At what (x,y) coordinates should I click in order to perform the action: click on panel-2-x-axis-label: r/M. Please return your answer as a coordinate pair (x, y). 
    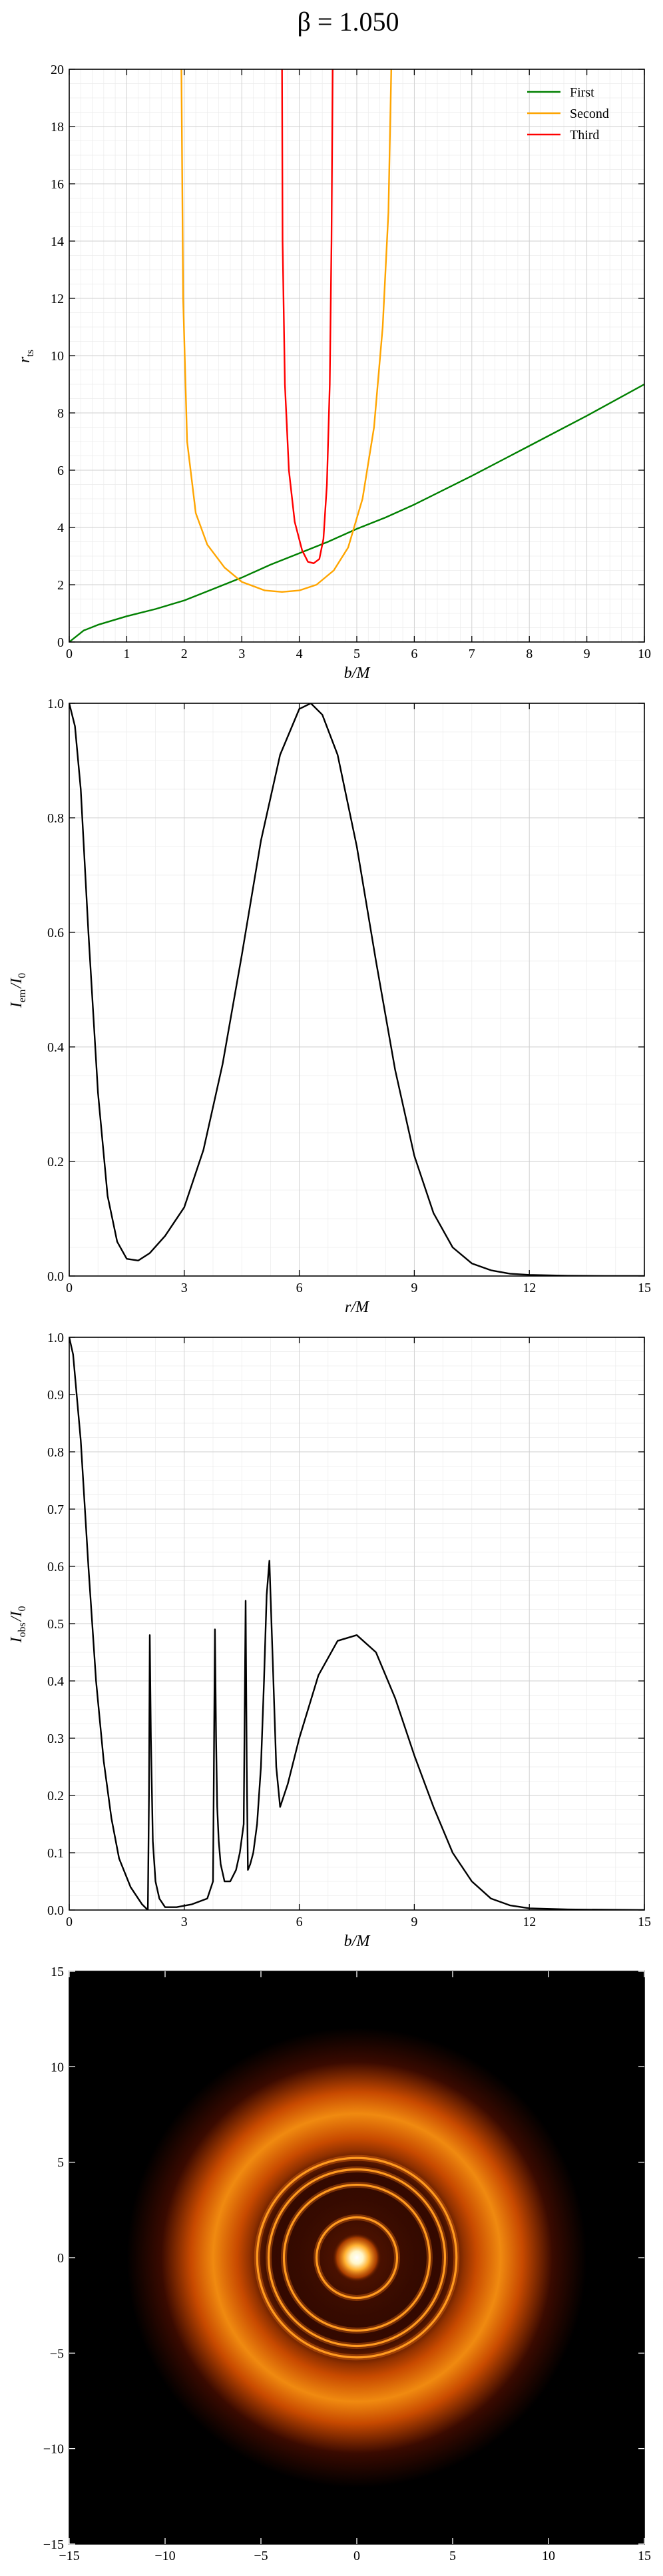
    Looking at the image, I should click on (357, 1307).